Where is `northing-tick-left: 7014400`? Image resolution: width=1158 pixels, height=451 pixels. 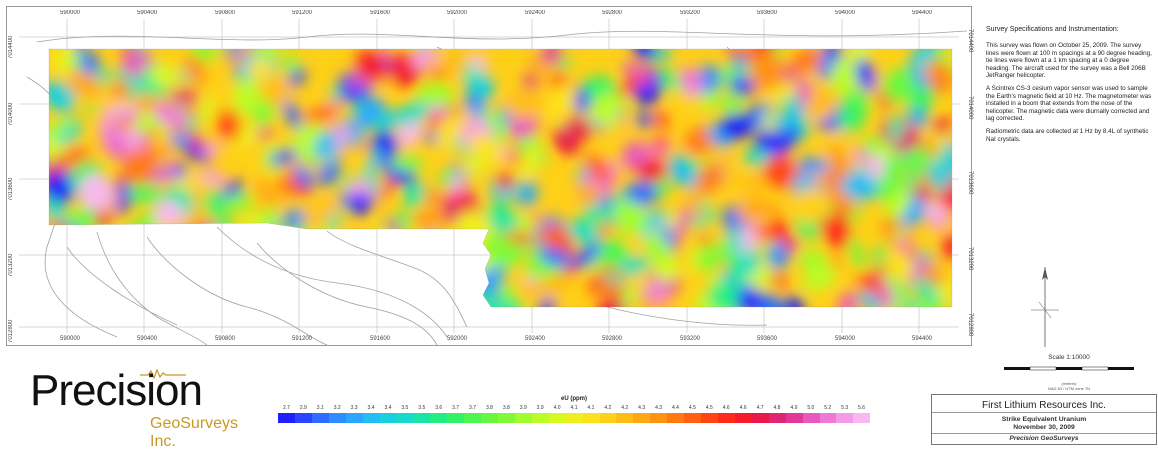 northing-tick-left: 7014400 is located at coordinates (11, 47).